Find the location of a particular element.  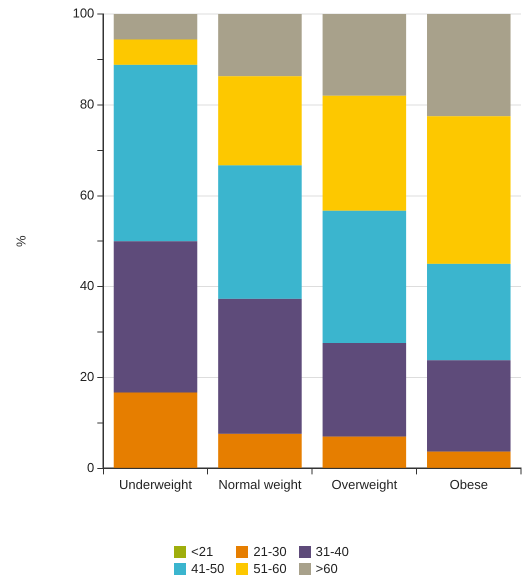

y-tick-label: 20 is located at coordinates (87, 376).